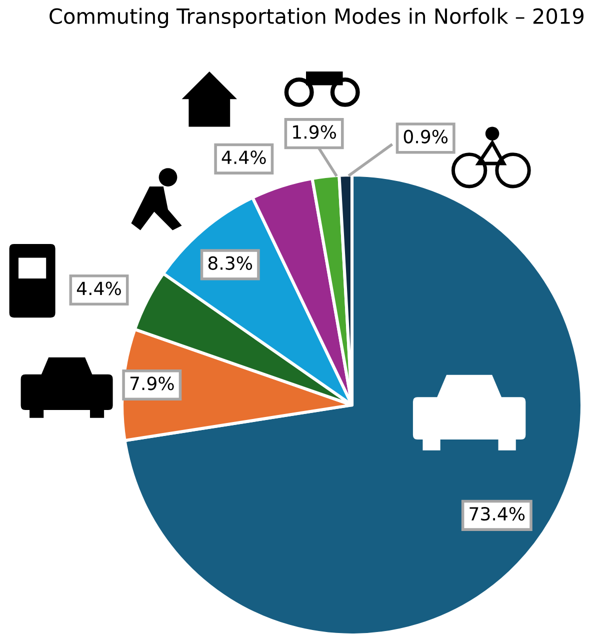  I want to click on data-label: 8.3%, so click(230, 263).